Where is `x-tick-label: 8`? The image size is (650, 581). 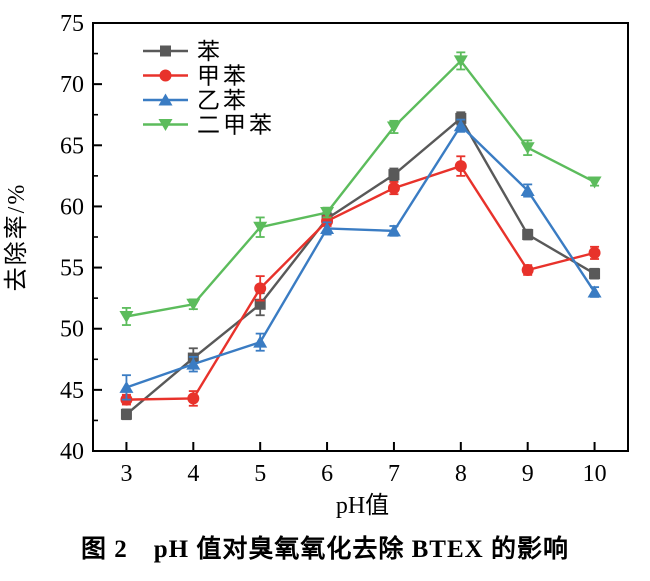 x-tick-label: 8 is located at coordinates (461, 474).